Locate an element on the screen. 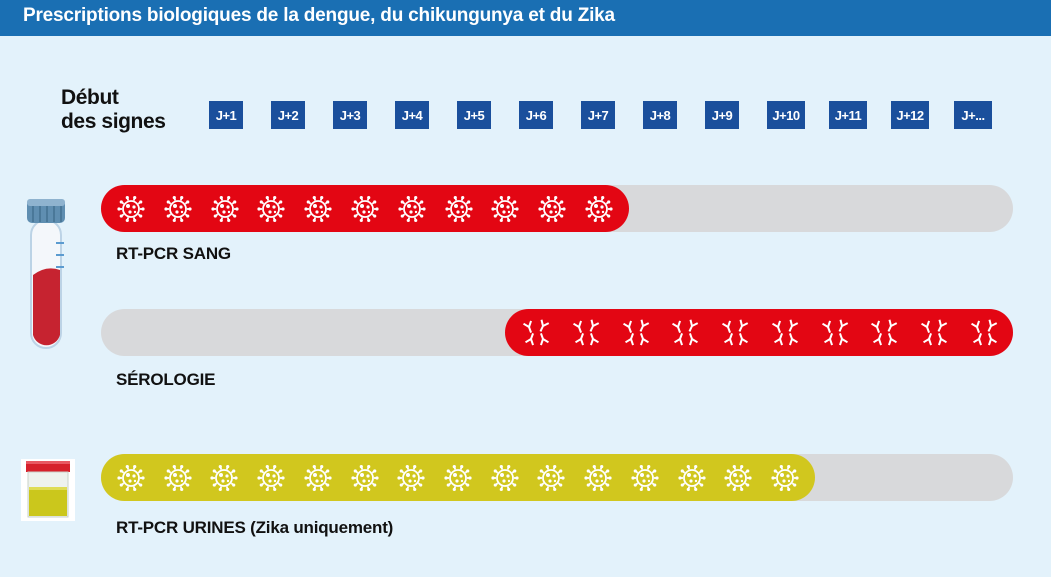 This screenshot has height=577, width=1051. start-label-line1: Début is located at coordinates (90, 97).